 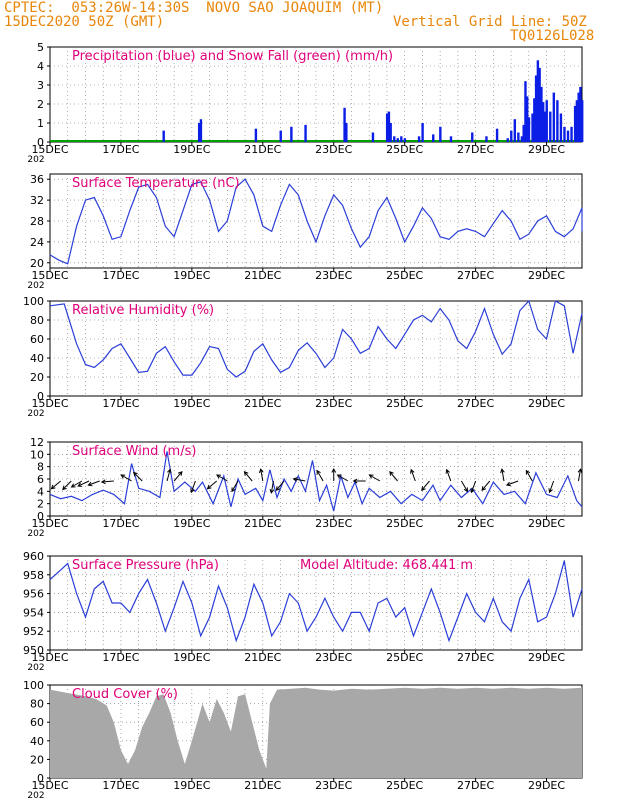 What do you see at coordinates (40, 491) in the screenshot?
I see `y-tick-label: 4` at bounding box center [40, 491].